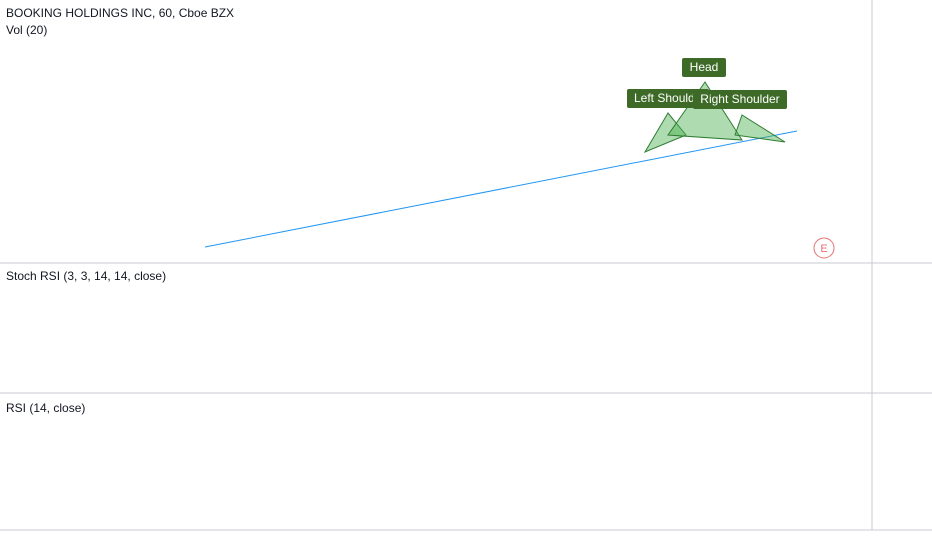 The width and height of the screenshot is (932, 550). I want to click on indicator-title: Vol (20), so click(26, 30).